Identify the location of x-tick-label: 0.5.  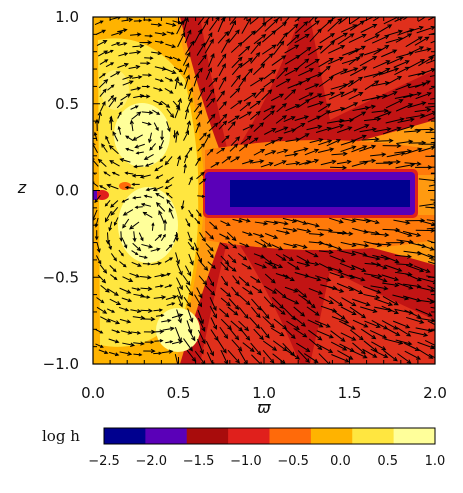
(179, 393).